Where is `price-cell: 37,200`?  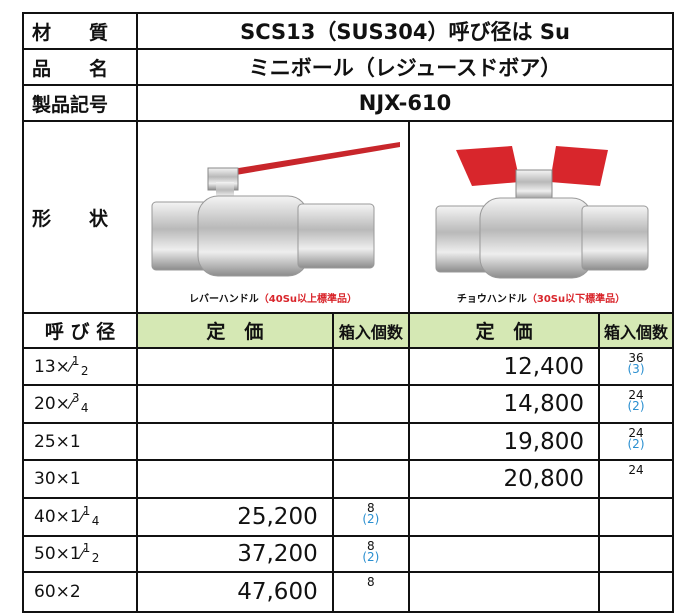 price-cell: 37,200 is located at coordinates (235, 554).